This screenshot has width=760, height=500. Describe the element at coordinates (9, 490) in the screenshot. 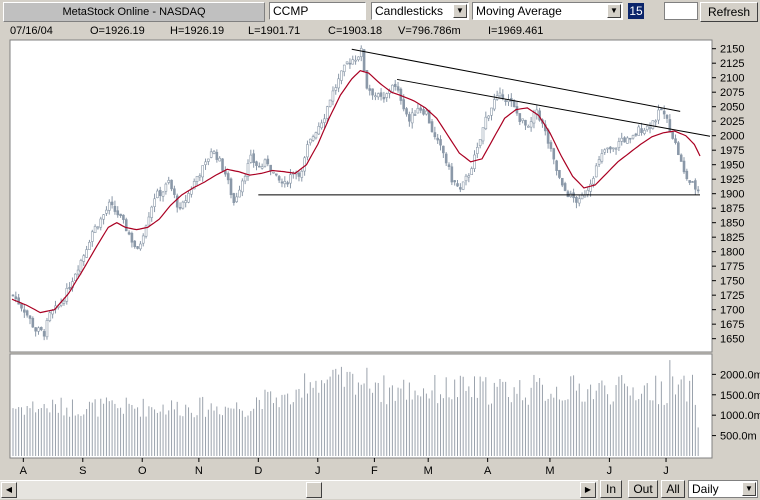

I see `scroll-left-arrow-icon: ◀` at that location.